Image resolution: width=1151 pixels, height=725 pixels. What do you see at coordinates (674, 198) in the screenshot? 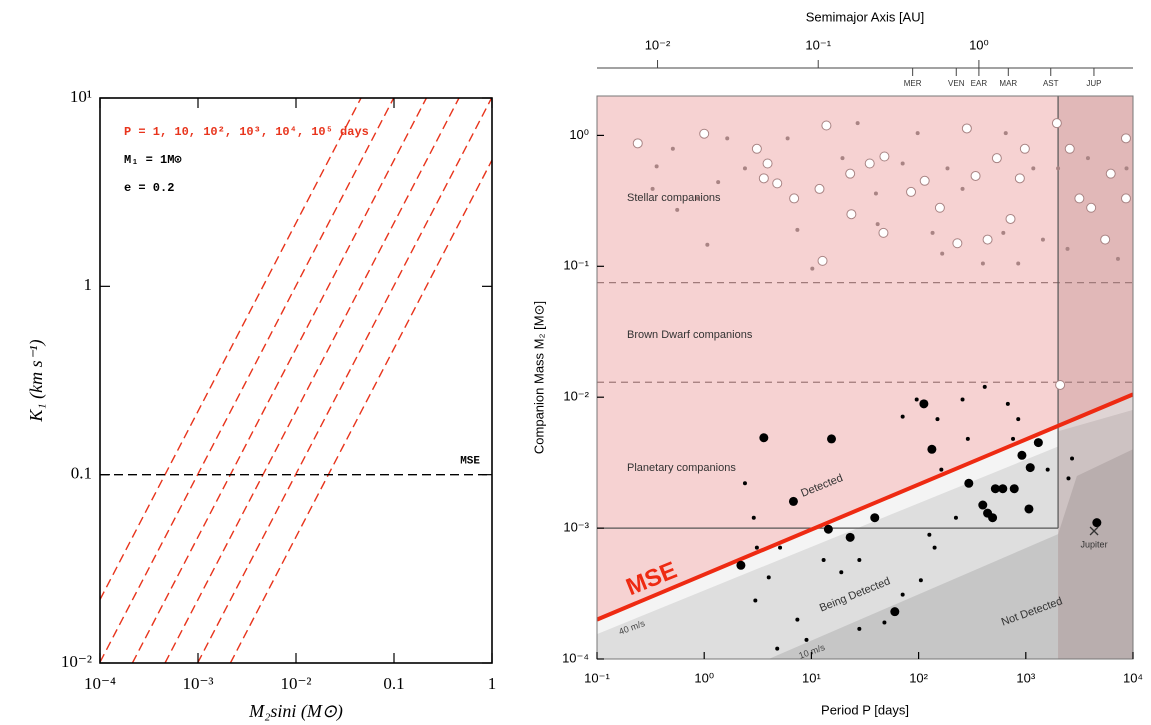
I see `region-label: Stellar companions` at bounding box center [674, 198].